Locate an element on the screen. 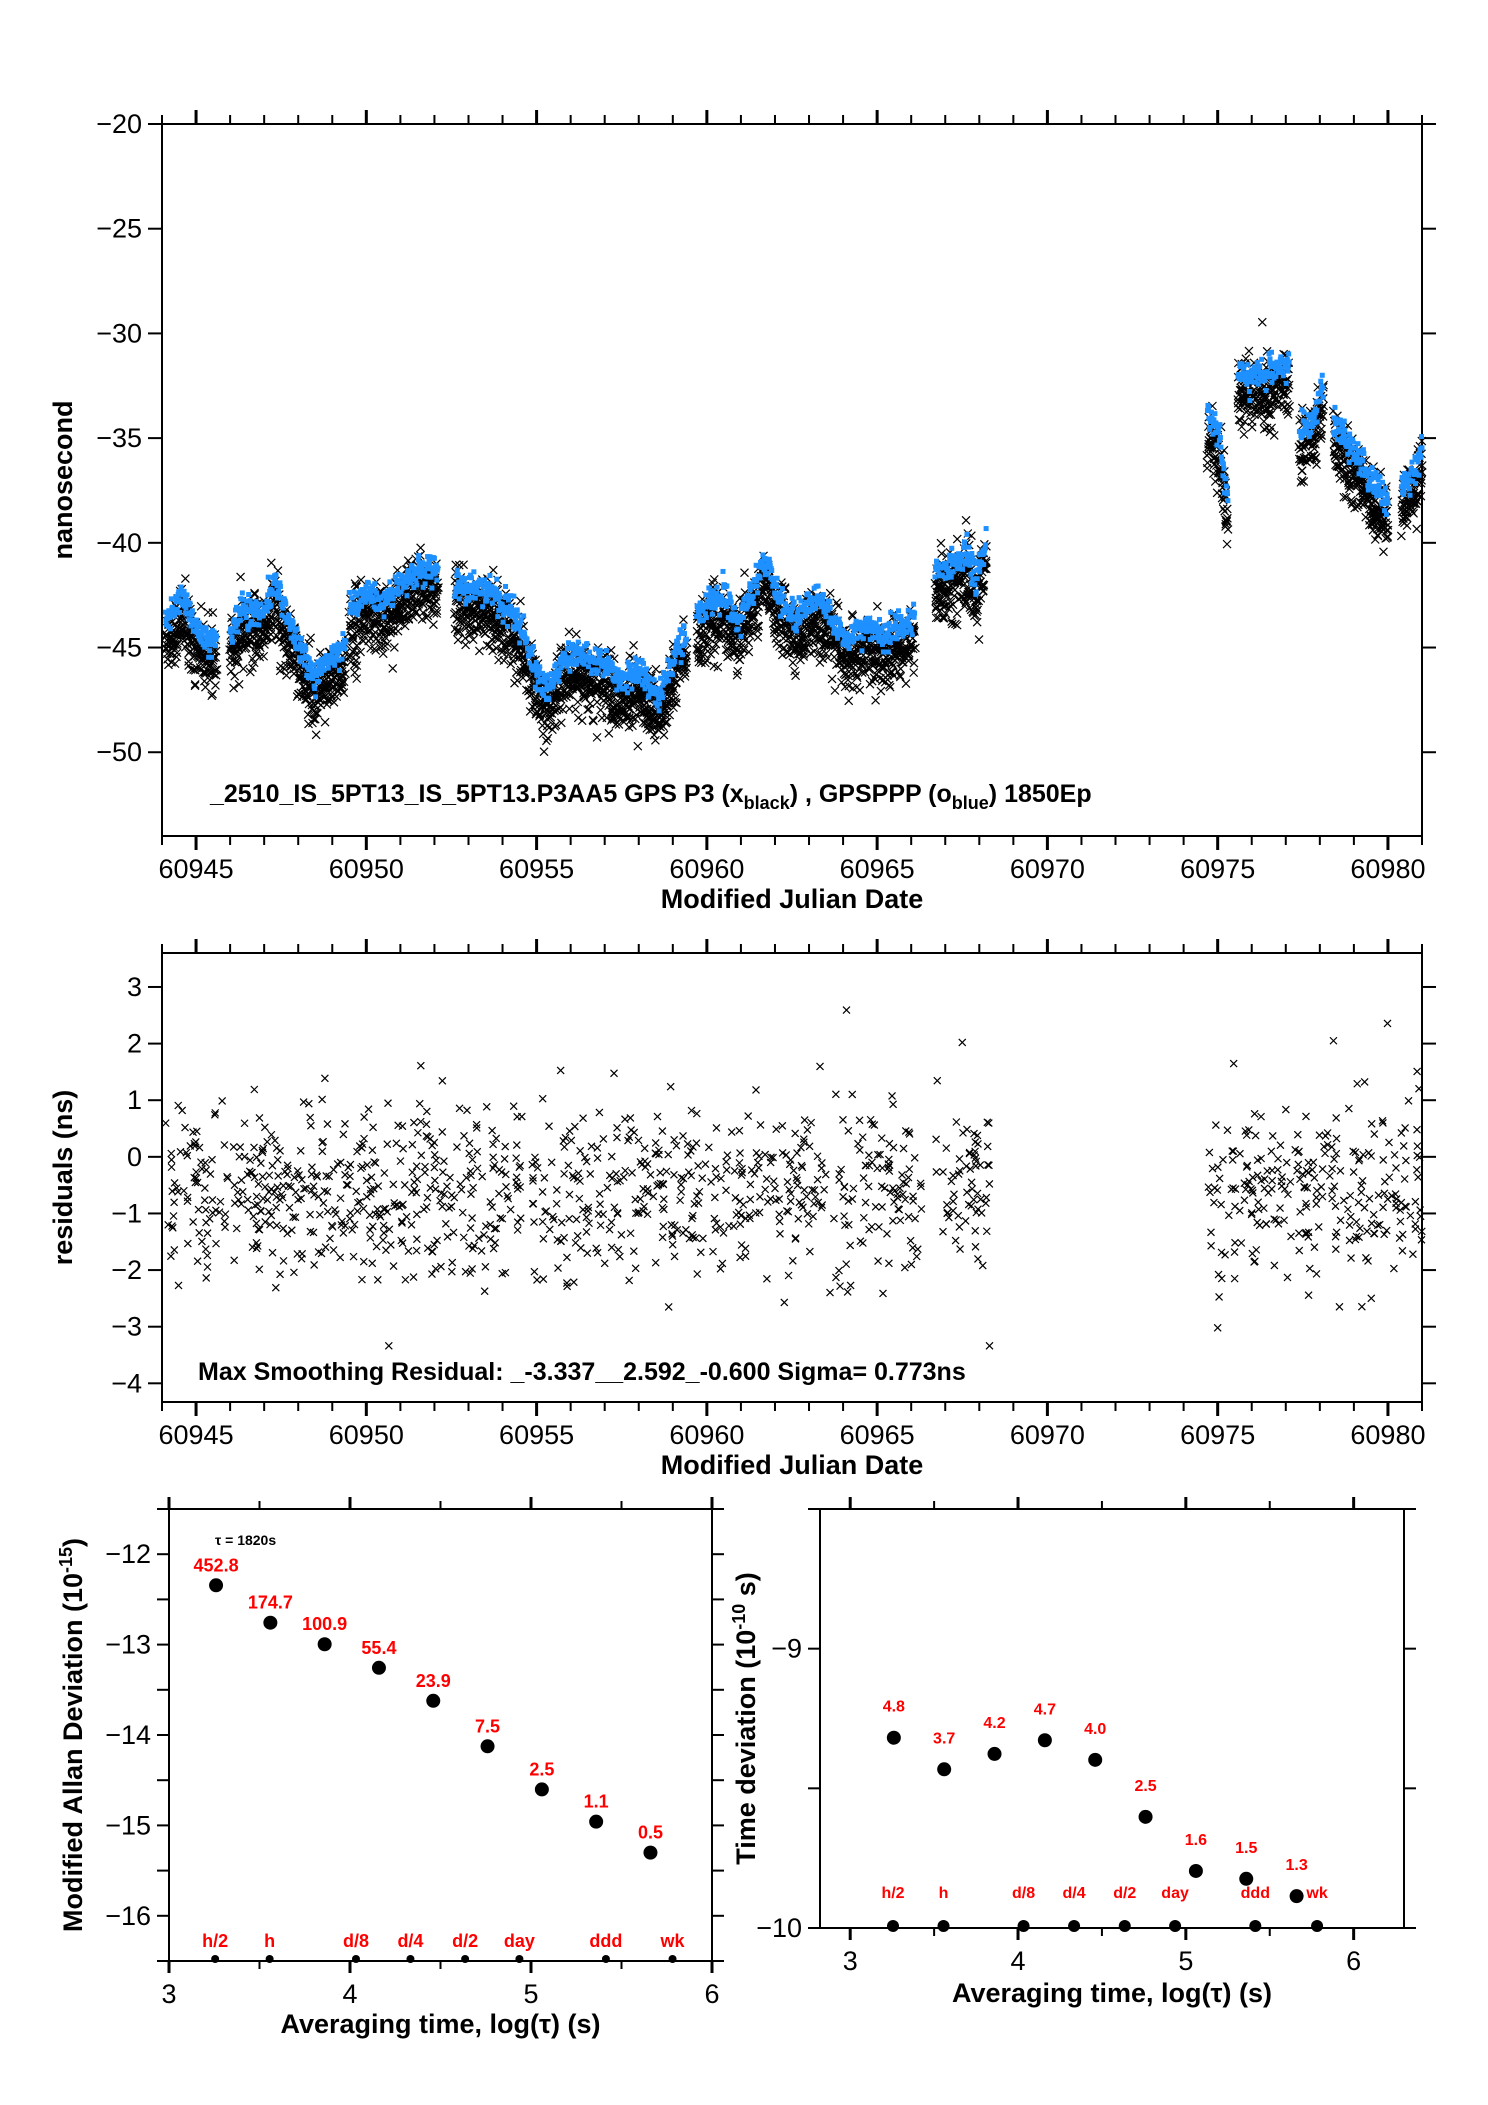 The width and height of the screenshot is (1488, 2105). x-tick-label: 60975 is located at coordinates (1217, 869).